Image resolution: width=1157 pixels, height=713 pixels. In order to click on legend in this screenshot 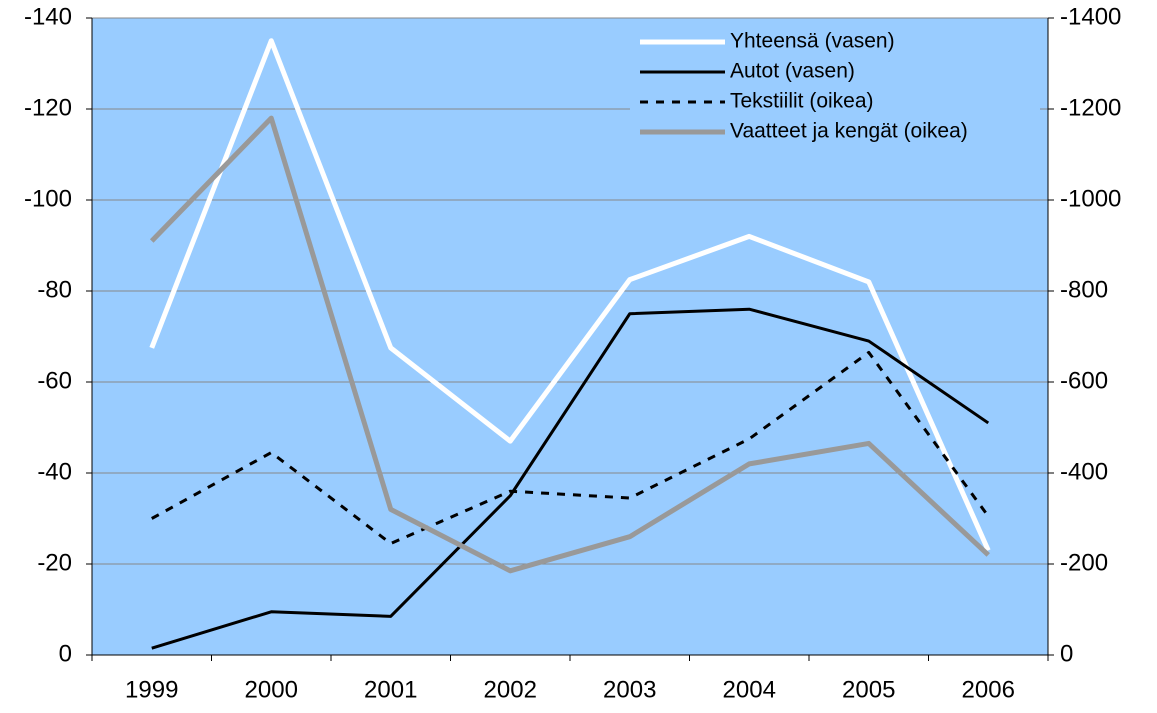, I will do `click(835, 87)`.